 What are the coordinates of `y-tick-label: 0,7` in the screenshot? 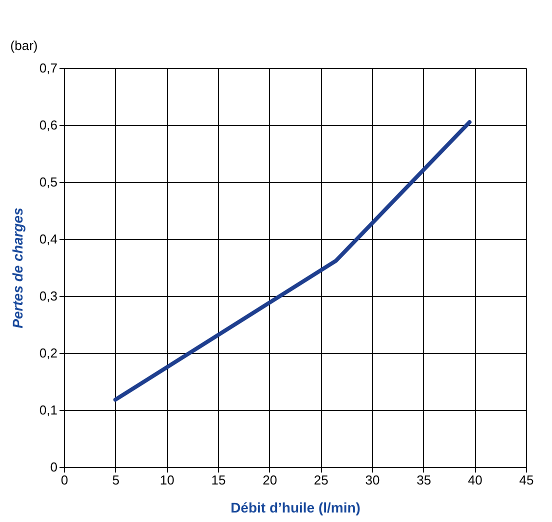 It's located at (48, 68).